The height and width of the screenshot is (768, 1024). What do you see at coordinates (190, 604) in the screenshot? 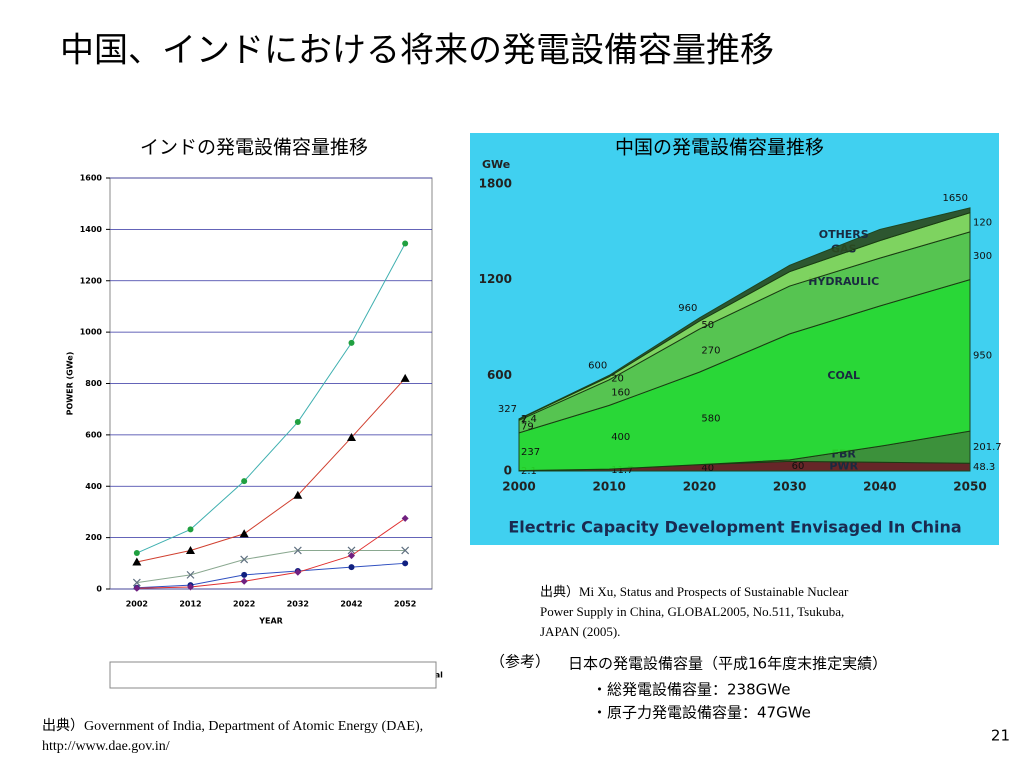
I see `x-tick-label: 2012` at bounding box center [190, 604].